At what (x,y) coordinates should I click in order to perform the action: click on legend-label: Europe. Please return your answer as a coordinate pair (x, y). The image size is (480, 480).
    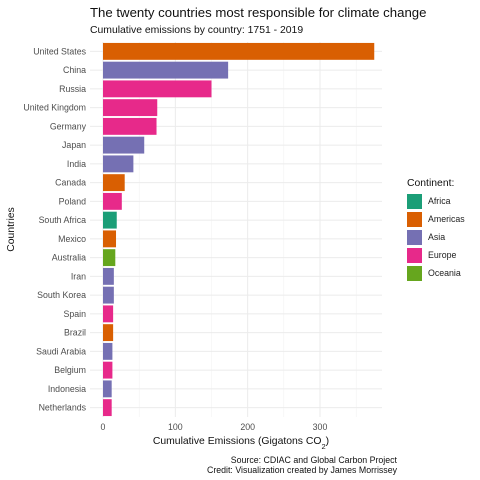
    Looking at the image, I should click on (442, 255).